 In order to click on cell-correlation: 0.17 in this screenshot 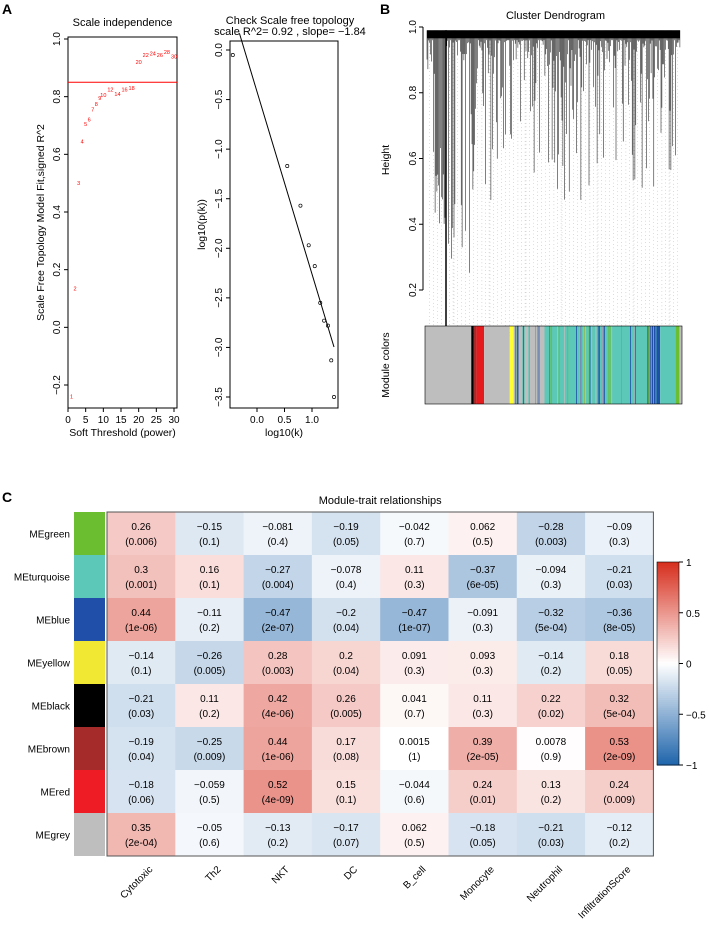, I will do `click(346, 742)`.